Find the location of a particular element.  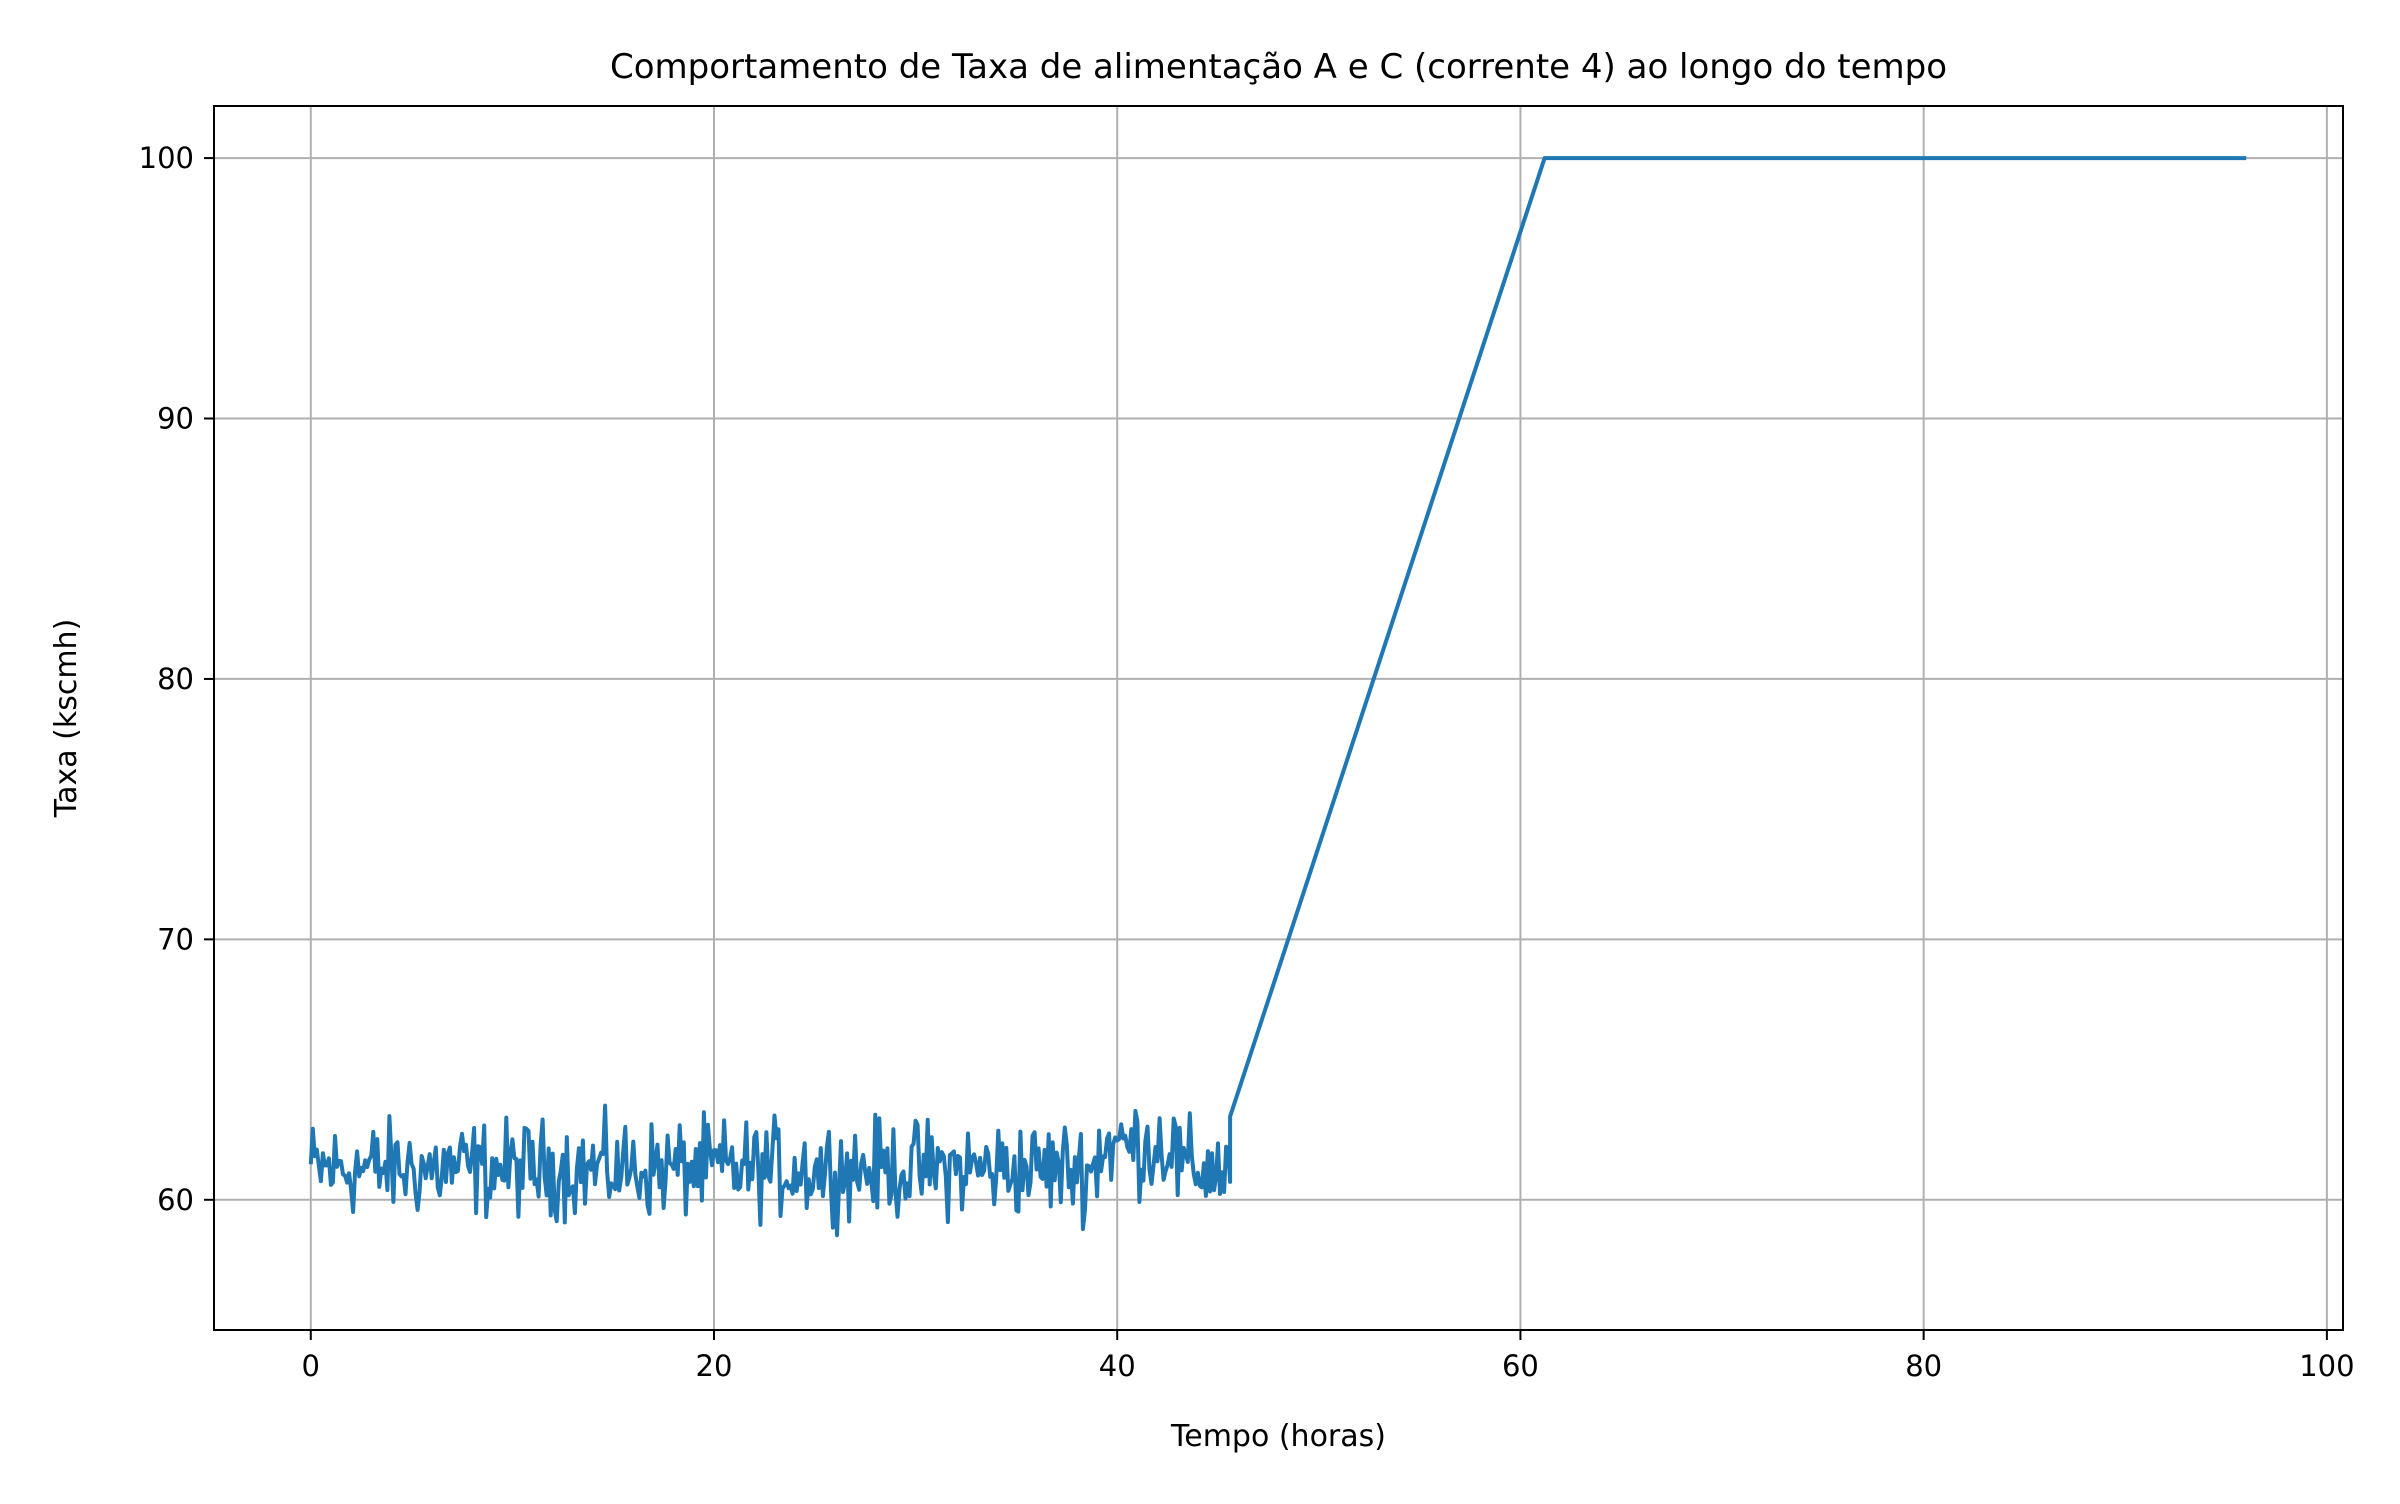

y-axis-label: Taxa (kscmh) is located at coordinates (66, 719).